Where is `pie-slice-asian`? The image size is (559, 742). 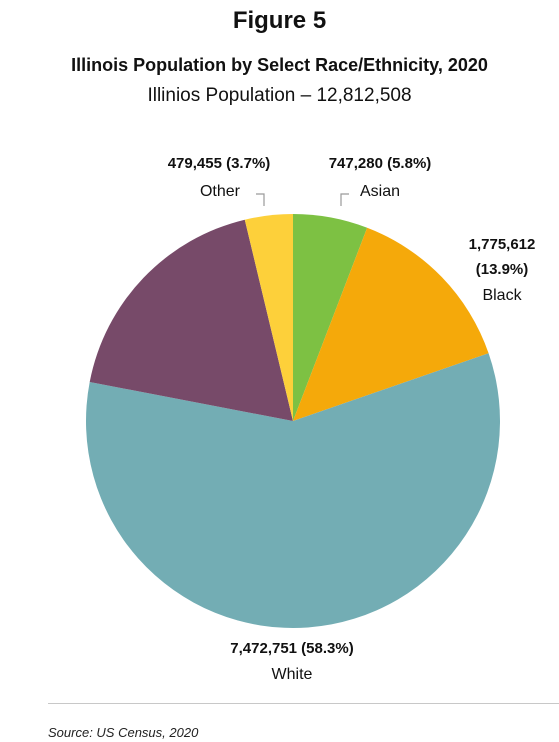
pie-slice-asian is located at coordinates (330, 317).